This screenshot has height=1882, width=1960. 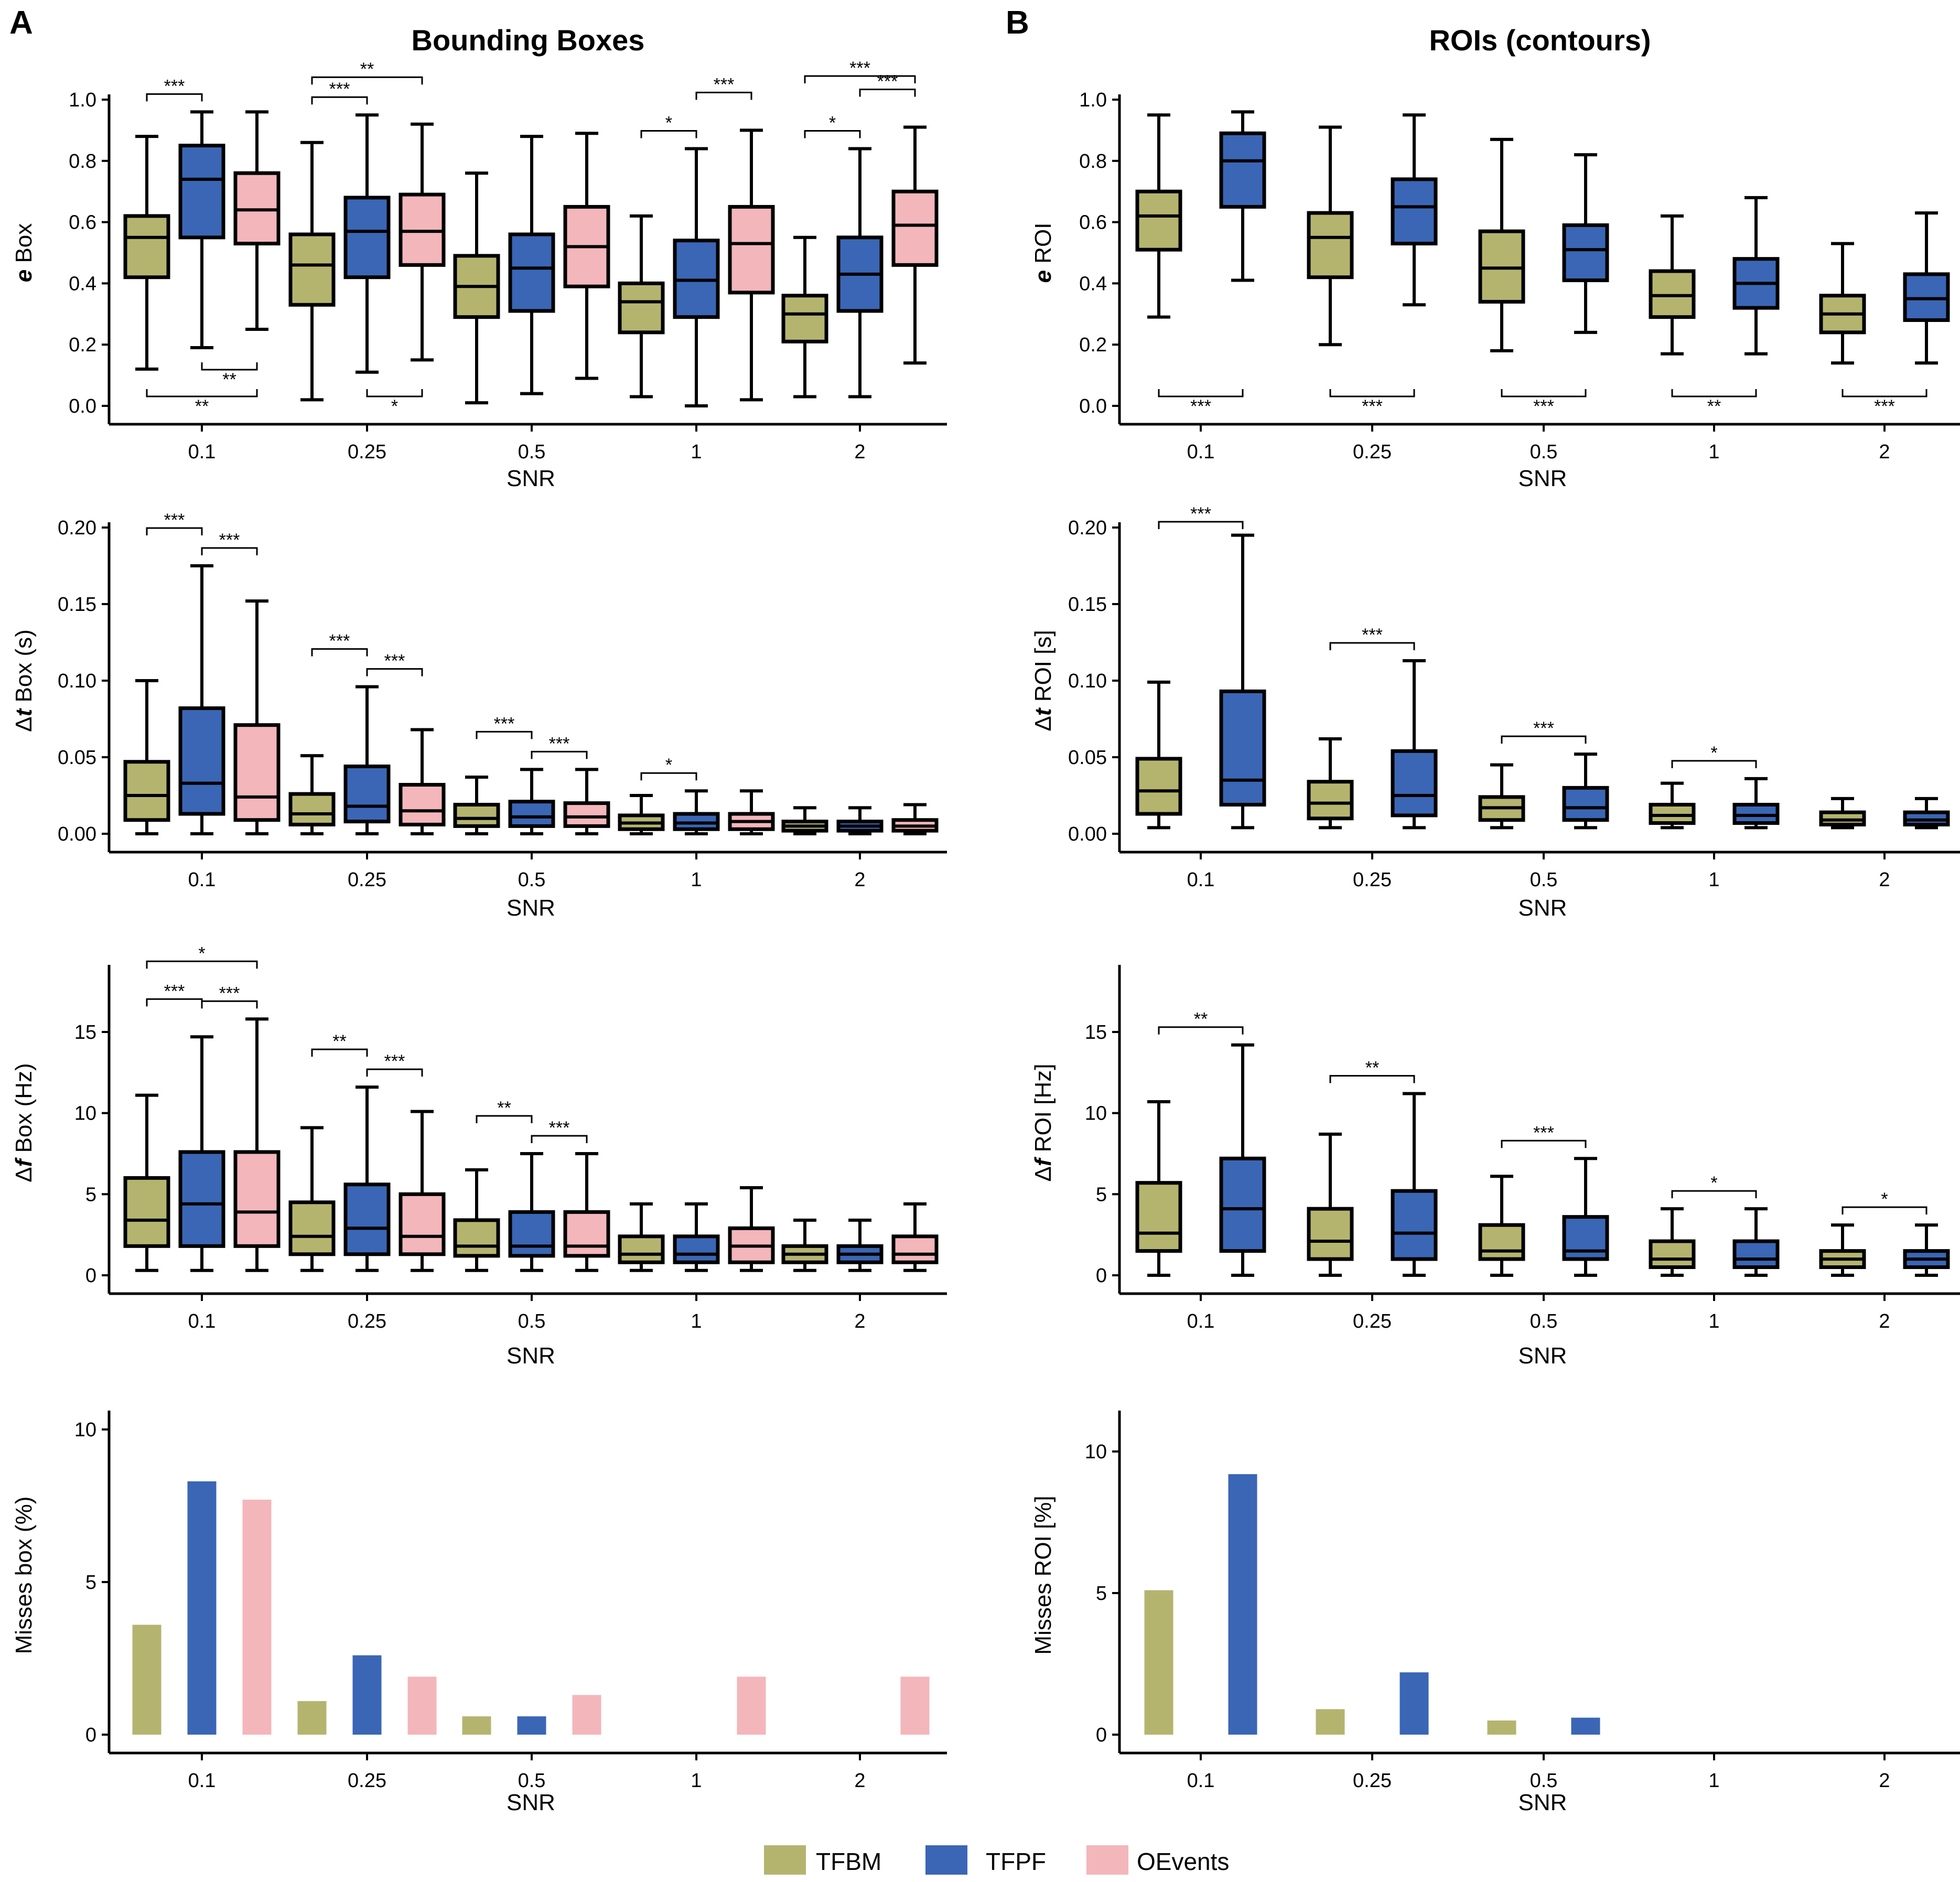 I want to click on bar-tfpf, so click(x=531, y=1726).